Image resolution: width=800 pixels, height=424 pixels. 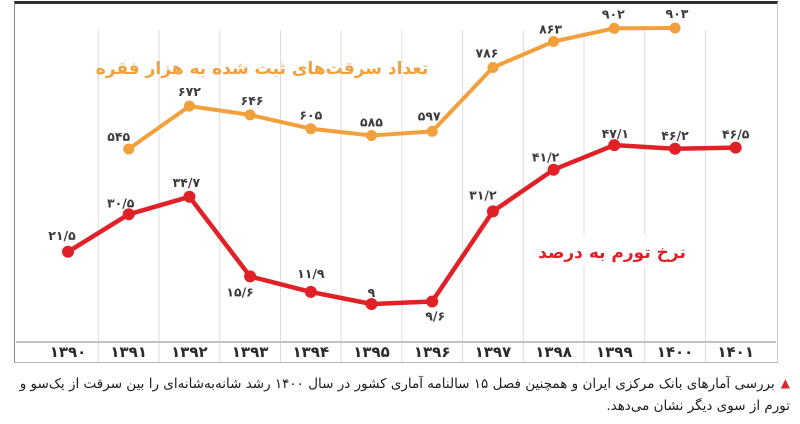 What do you see at coordinates (262, 69) in the screenshot?
I see `thefts-series-title: تعداد سرقت‌های ثبت شده به هزار فقره` at bounding box center [262, 69].